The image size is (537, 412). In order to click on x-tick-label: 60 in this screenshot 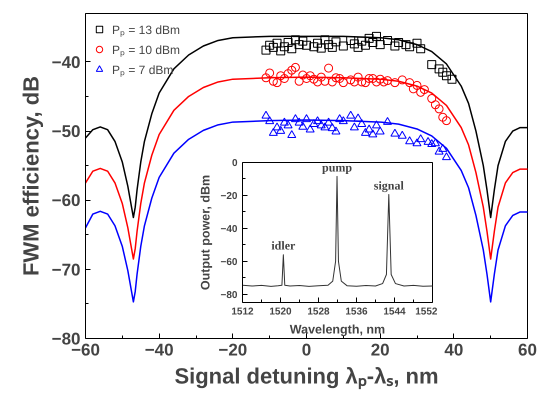, I will do `click(527, 350)`.